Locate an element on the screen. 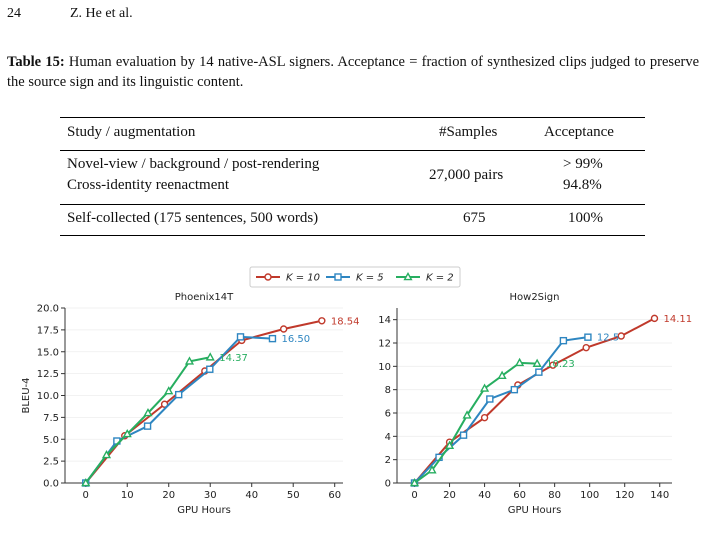  table-cell: 675 is located at coordinates (474, 218).